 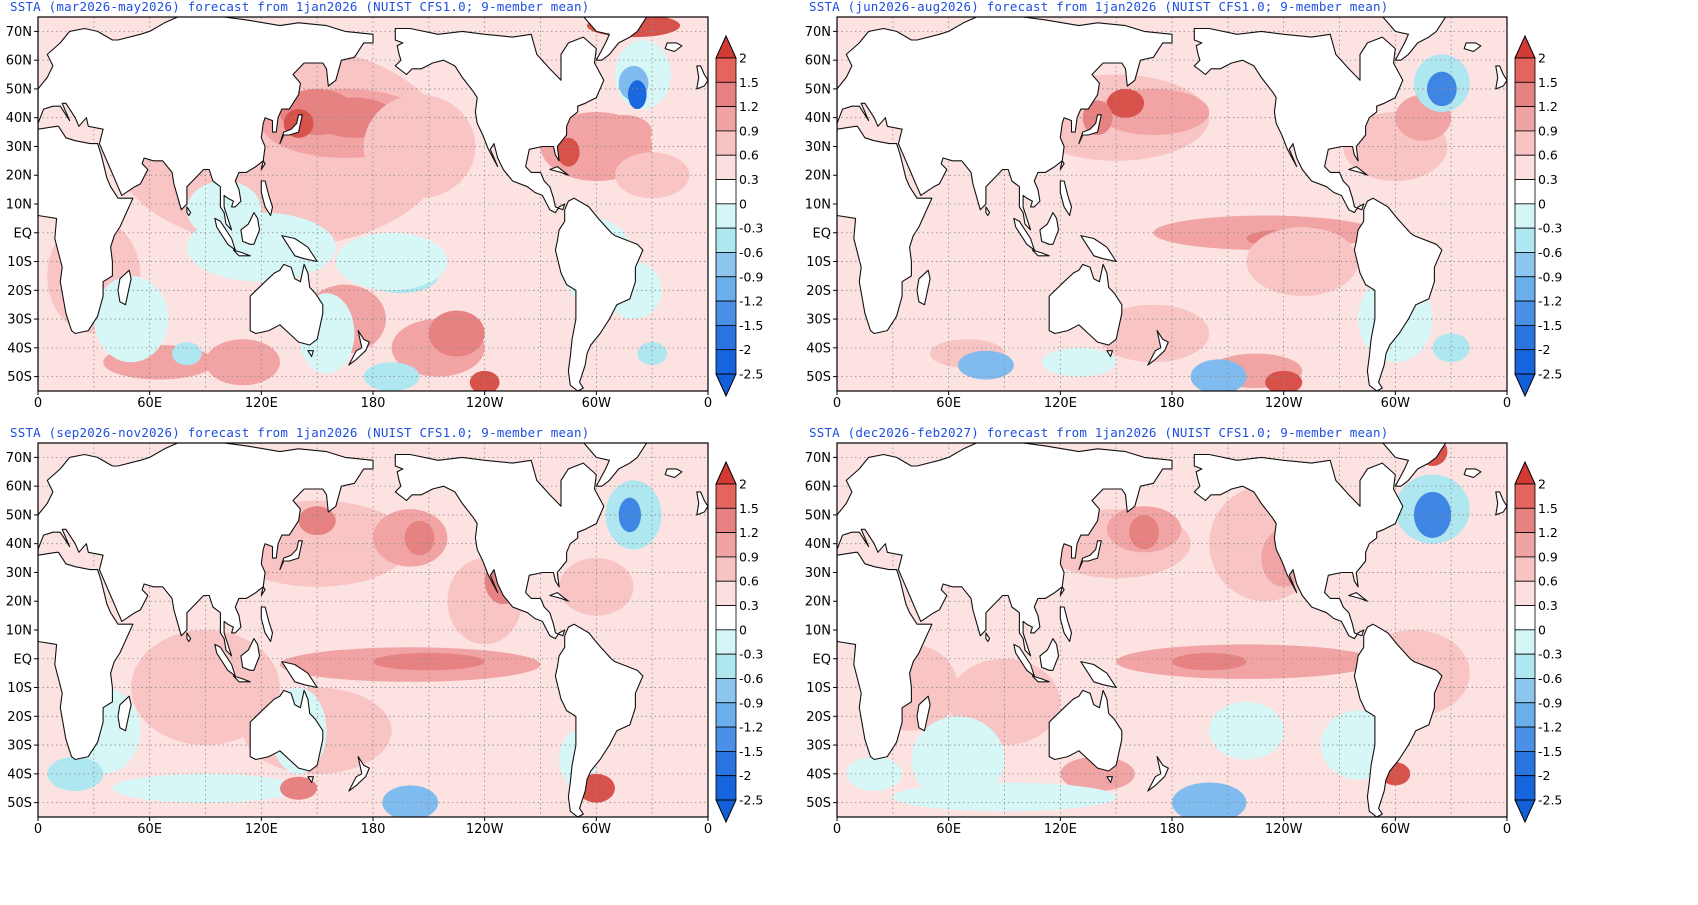 What do you see at coordinates (286, 304) in the screenshot?
I see `landmass-australia` at bounding box center [286, 304].